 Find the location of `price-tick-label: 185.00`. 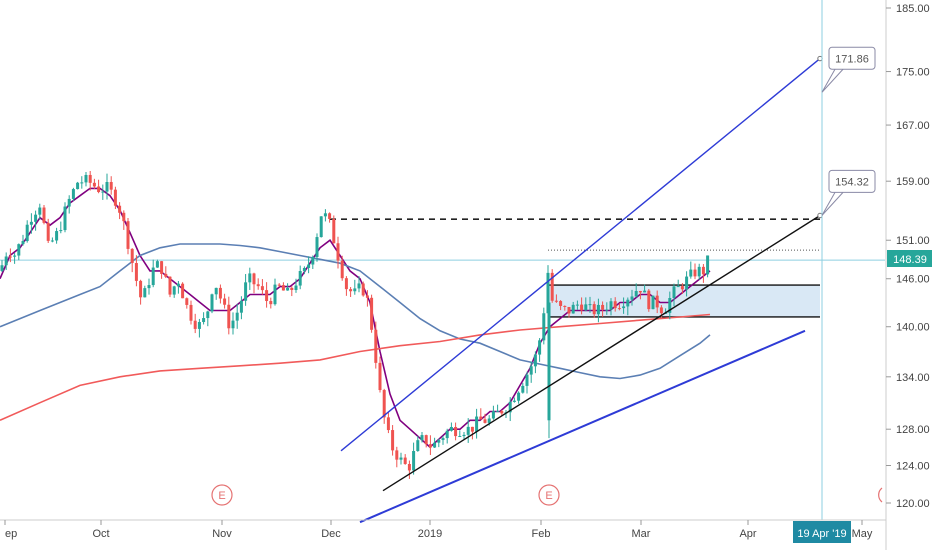

price-tick-label: 185.00 is located at coordinates (913, 9).